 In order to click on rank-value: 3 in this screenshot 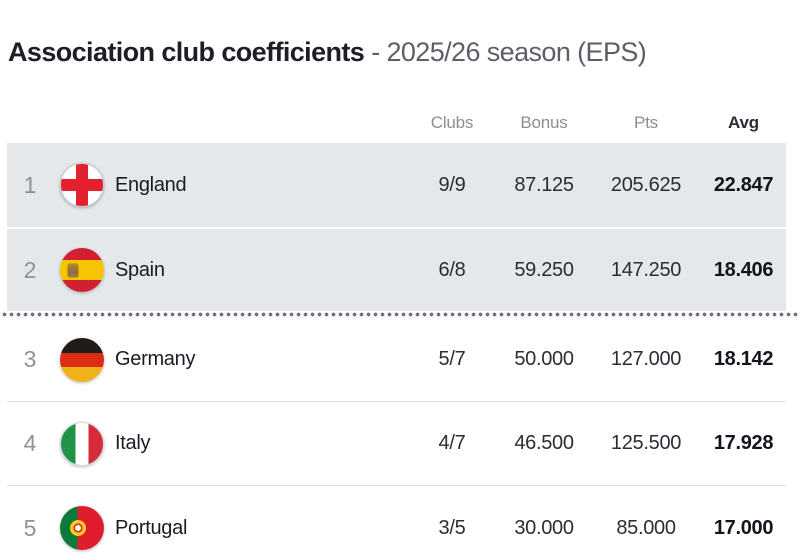, I will do `click(30, 359)`.